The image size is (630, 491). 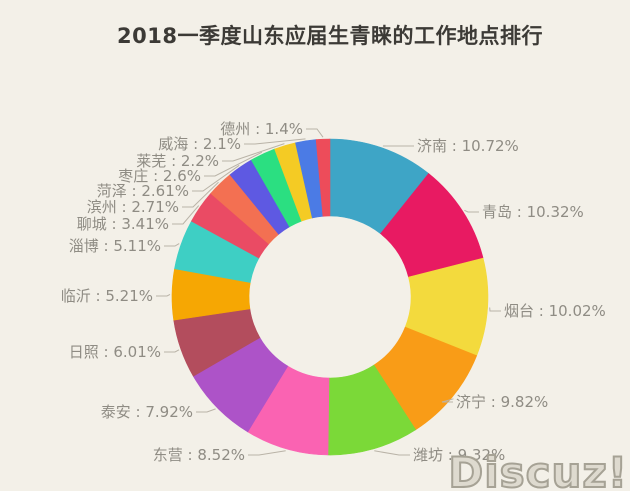 I want to click on slice-label-rizhao: 日照 : 6.01%, so click(x=114, y=352).